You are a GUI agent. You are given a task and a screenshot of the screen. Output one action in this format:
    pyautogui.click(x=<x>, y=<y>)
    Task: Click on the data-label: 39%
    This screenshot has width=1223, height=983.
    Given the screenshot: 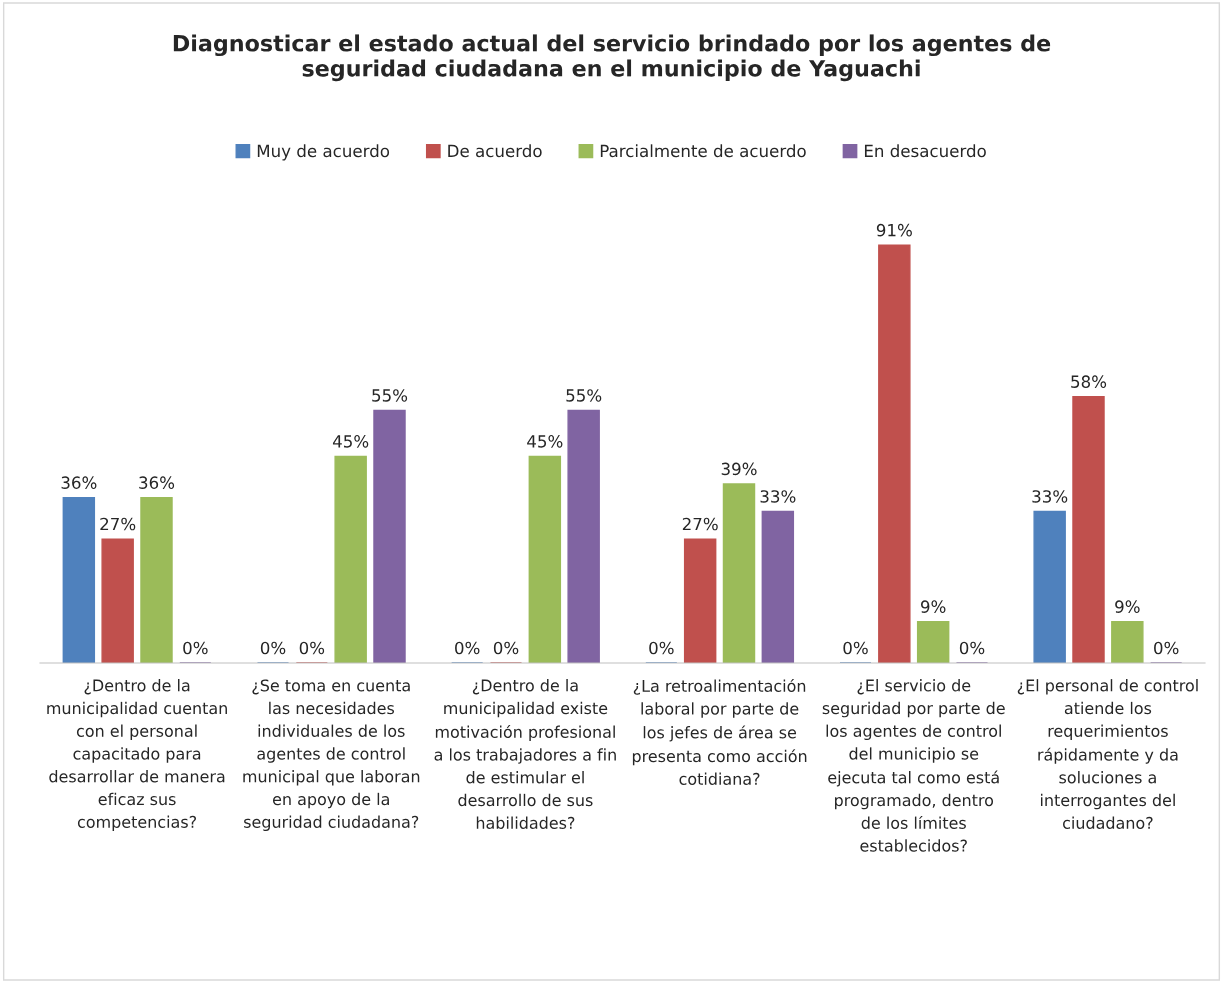 What is the action you would take?
    pyautogui.click(x=739, y=469)
    